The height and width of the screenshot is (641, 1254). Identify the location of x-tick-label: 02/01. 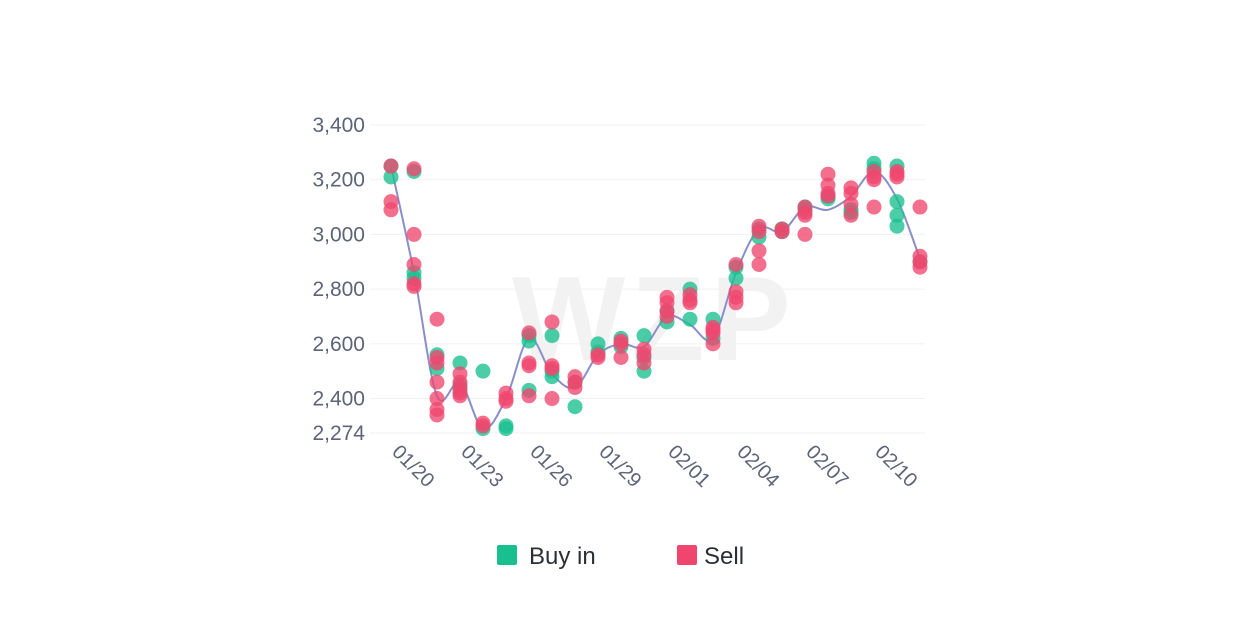
(688, 466).